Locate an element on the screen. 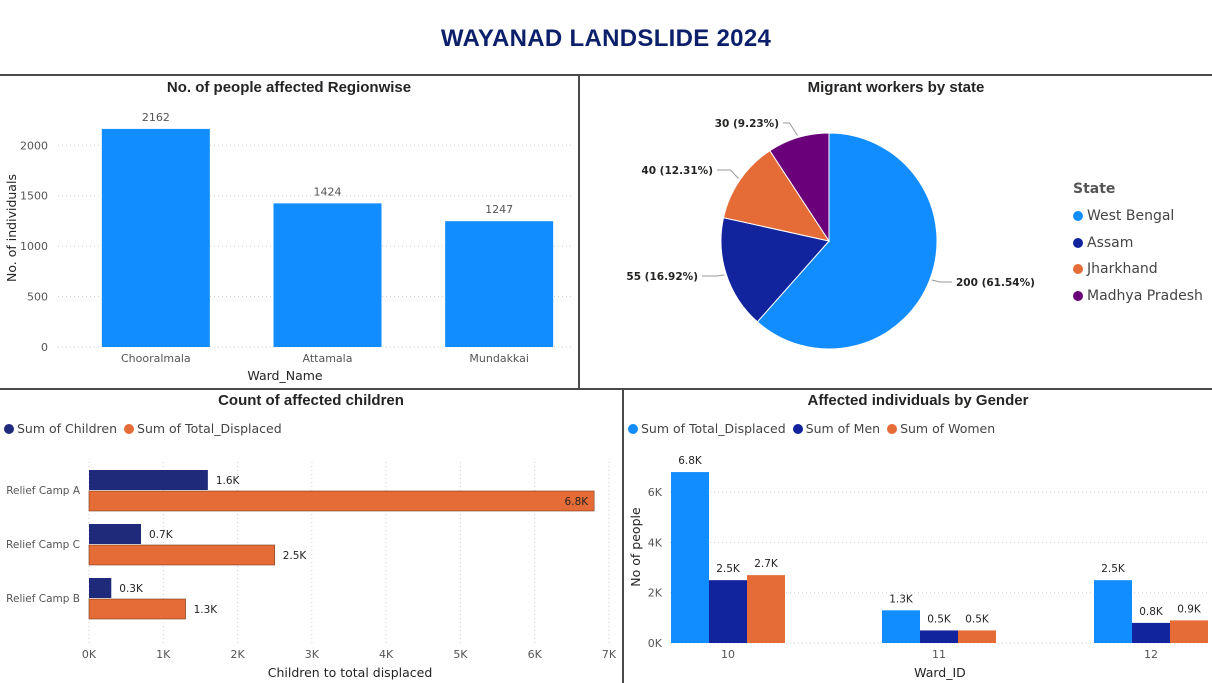 This screenshot has width=1212, height=683. bar-relief-camp-a-total is located at coordinates (341, 501).